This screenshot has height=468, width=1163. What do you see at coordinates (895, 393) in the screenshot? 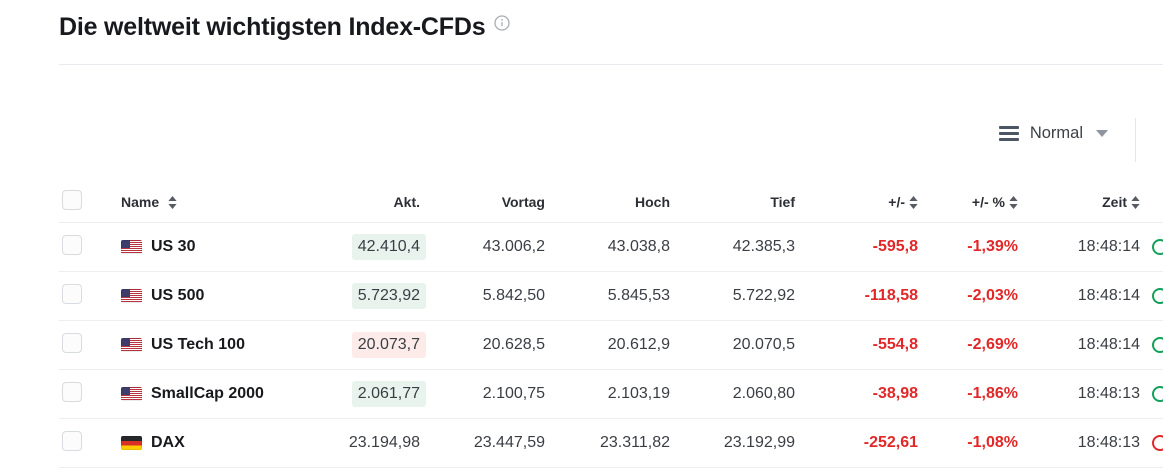
I see `change-abs: -38,98` at bounding box center [895, 393].